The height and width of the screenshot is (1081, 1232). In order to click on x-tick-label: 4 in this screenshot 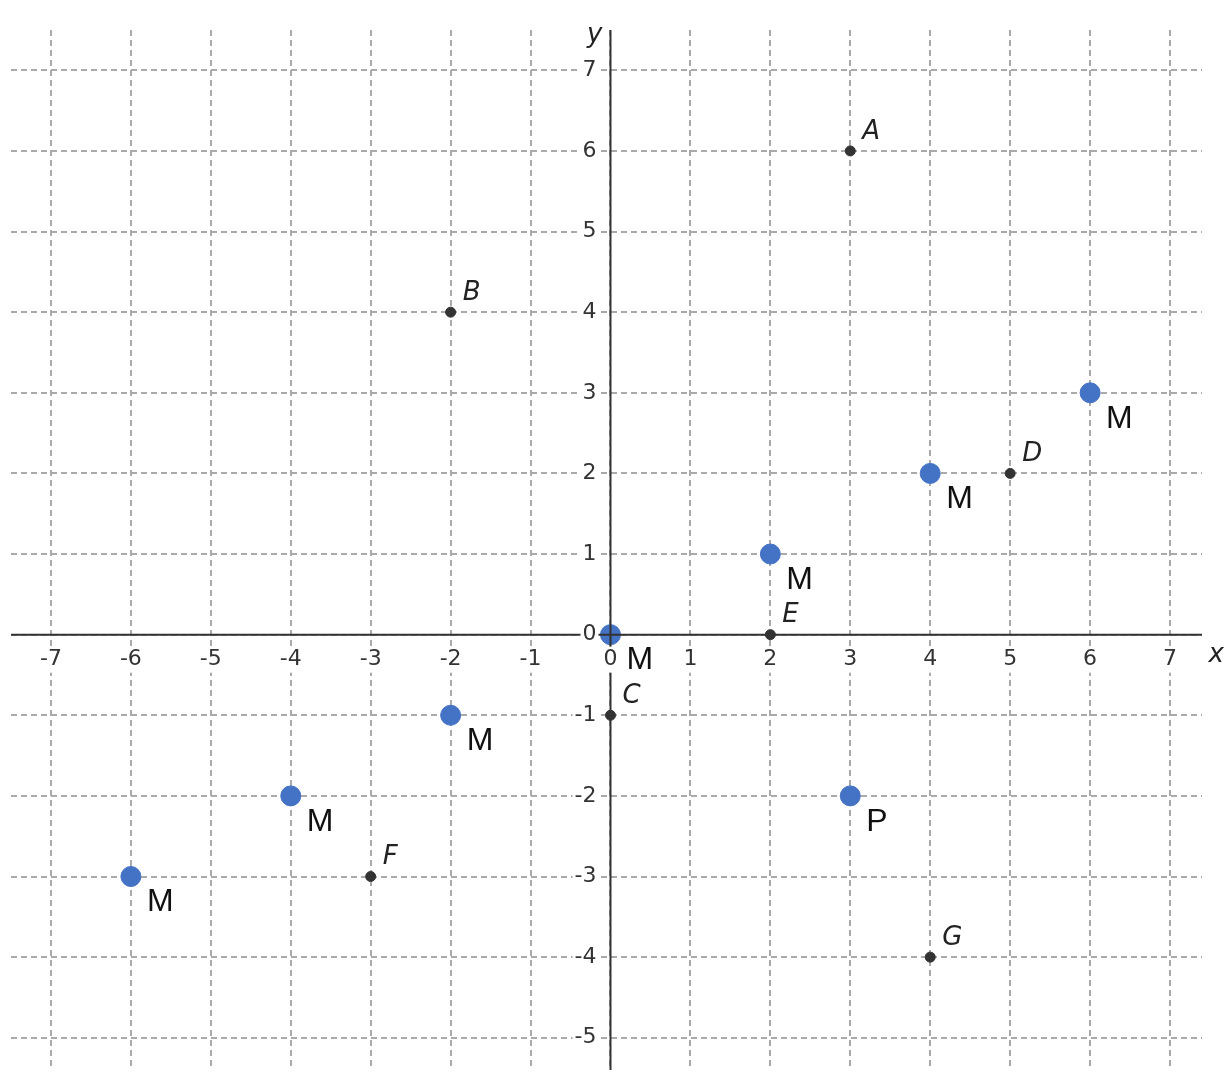, I will do `click(930, 658)`.